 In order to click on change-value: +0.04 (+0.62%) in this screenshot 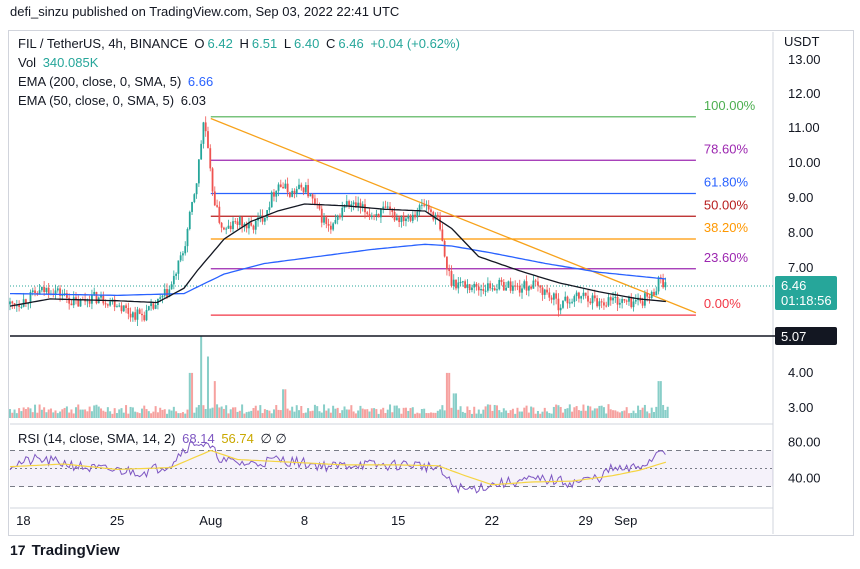, I will do `click(415, 43)`.